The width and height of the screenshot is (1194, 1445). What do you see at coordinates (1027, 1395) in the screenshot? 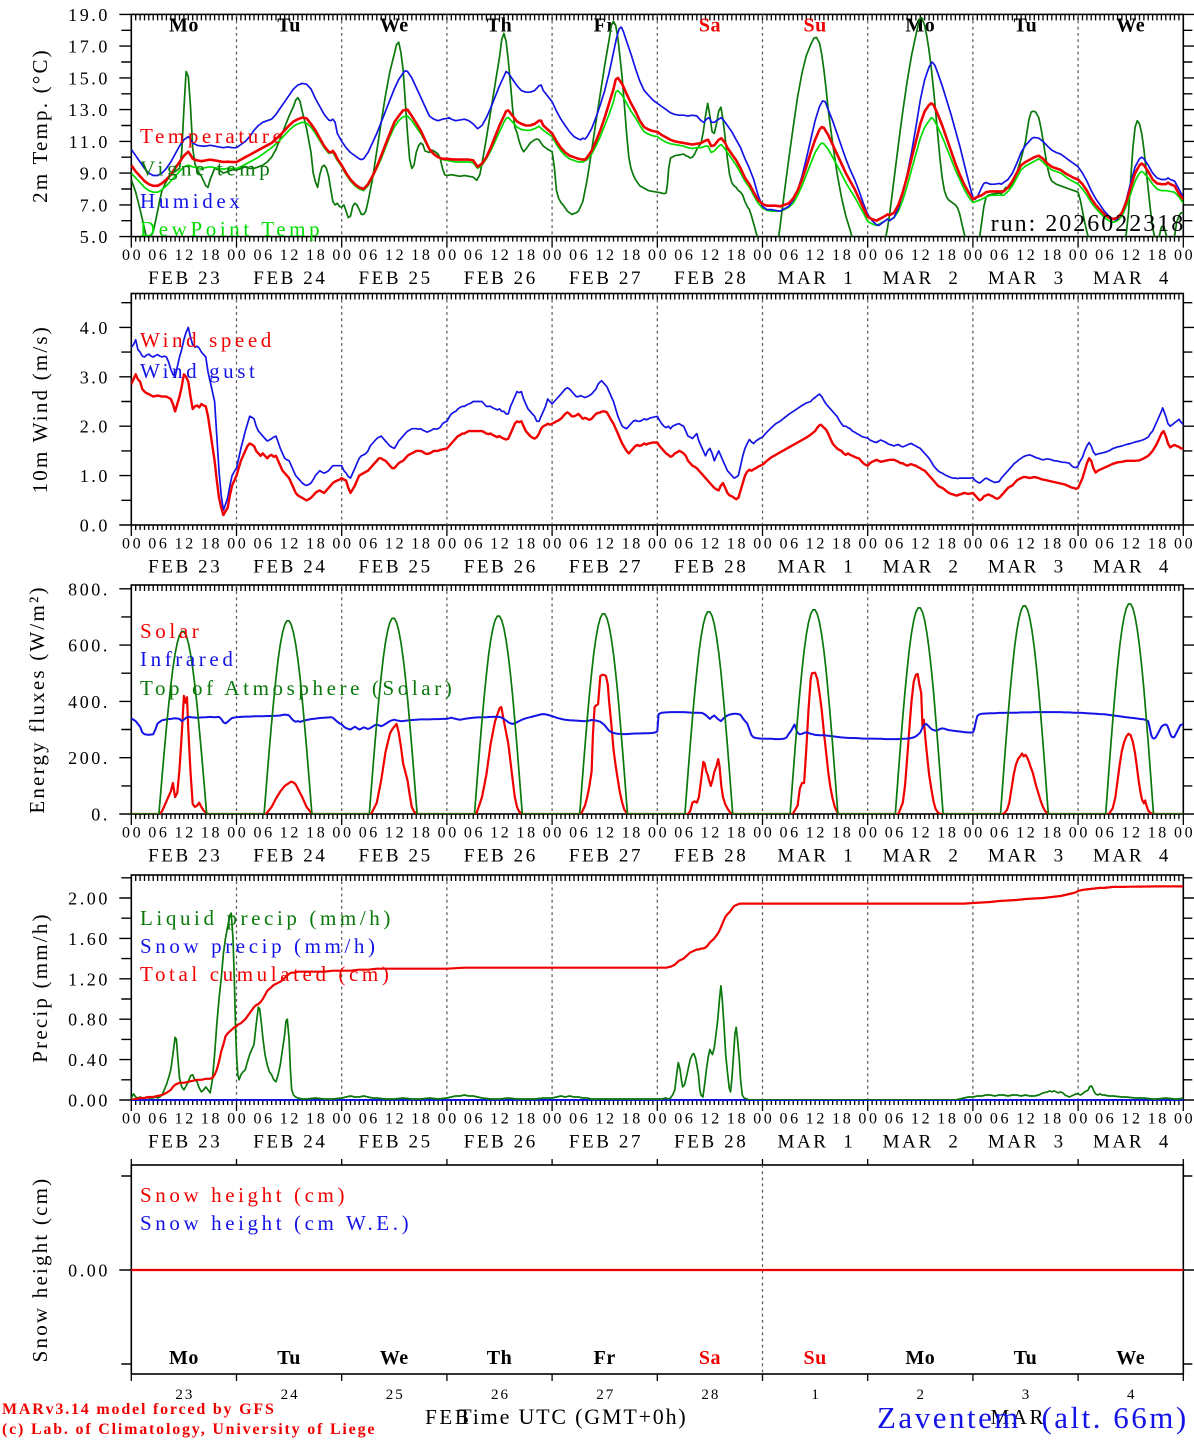
I see `svg-text: 3` at bounding box center [1027, 1395].